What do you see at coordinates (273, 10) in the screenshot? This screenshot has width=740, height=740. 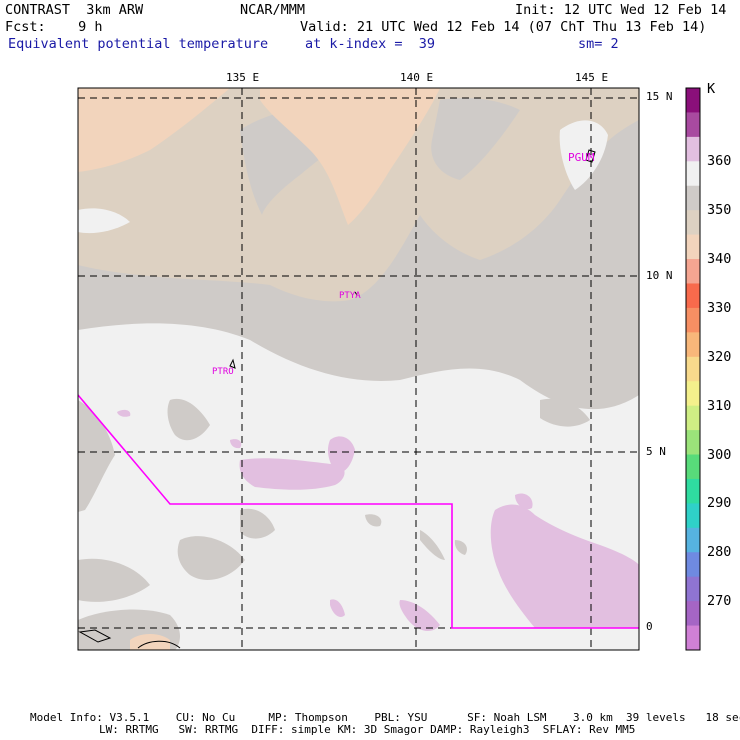 I see `org-label: NCAR/MMM` at bounding box center [273, 10].